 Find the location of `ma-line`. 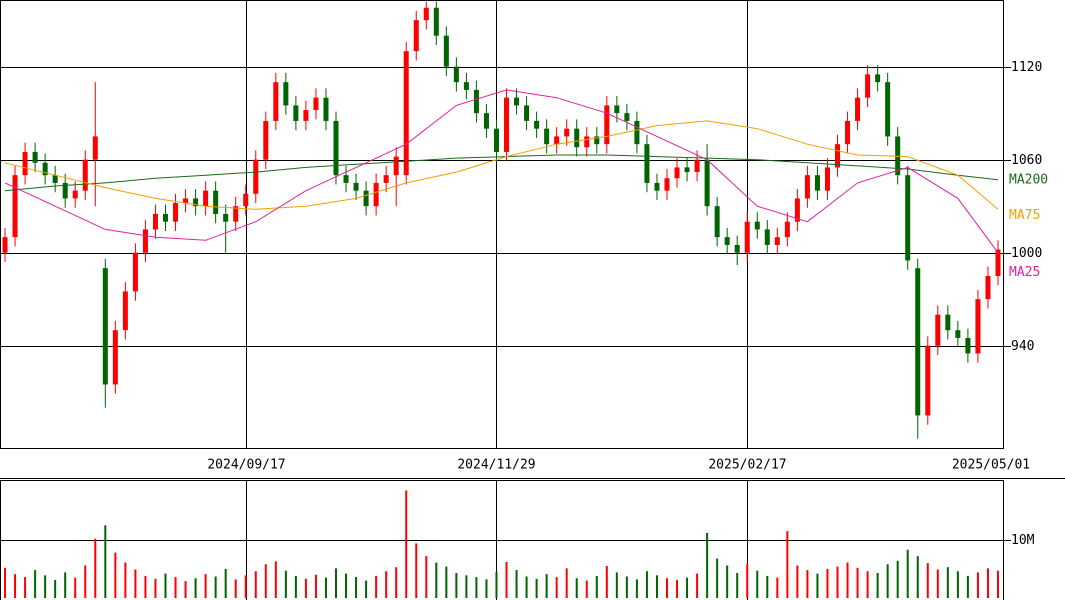

ma-line is located at coordinates (501, 165).